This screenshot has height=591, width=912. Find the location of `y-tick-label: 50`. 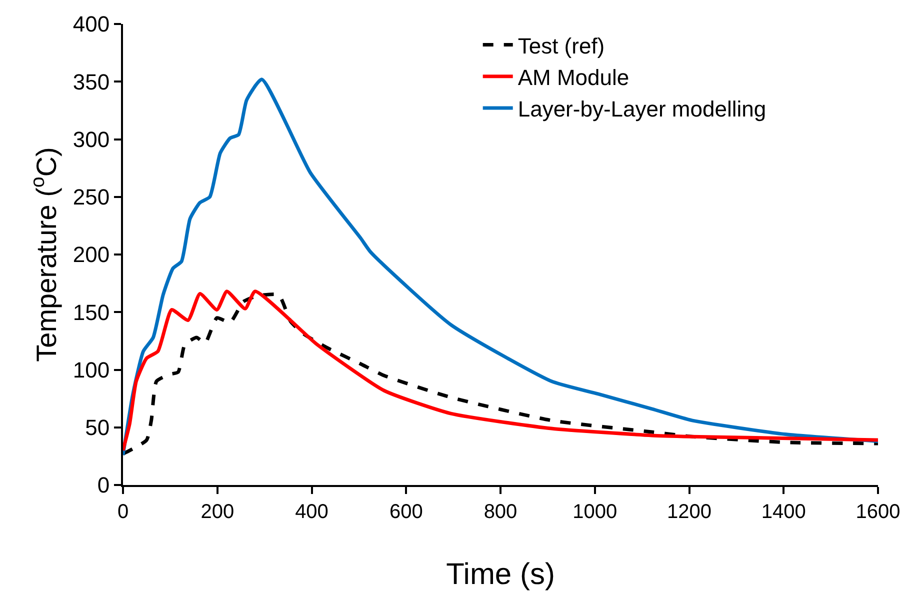

y-tick-label: 50 is located at coordinates (97, 427).